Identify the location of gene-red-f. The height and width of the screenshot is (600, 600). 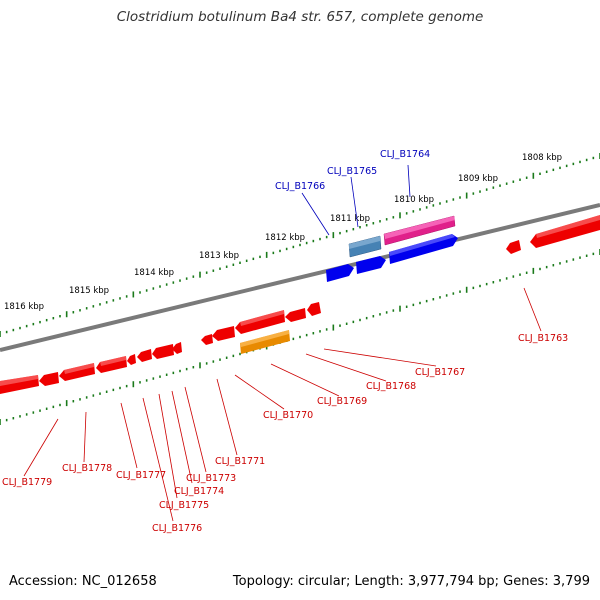
(223, 333).